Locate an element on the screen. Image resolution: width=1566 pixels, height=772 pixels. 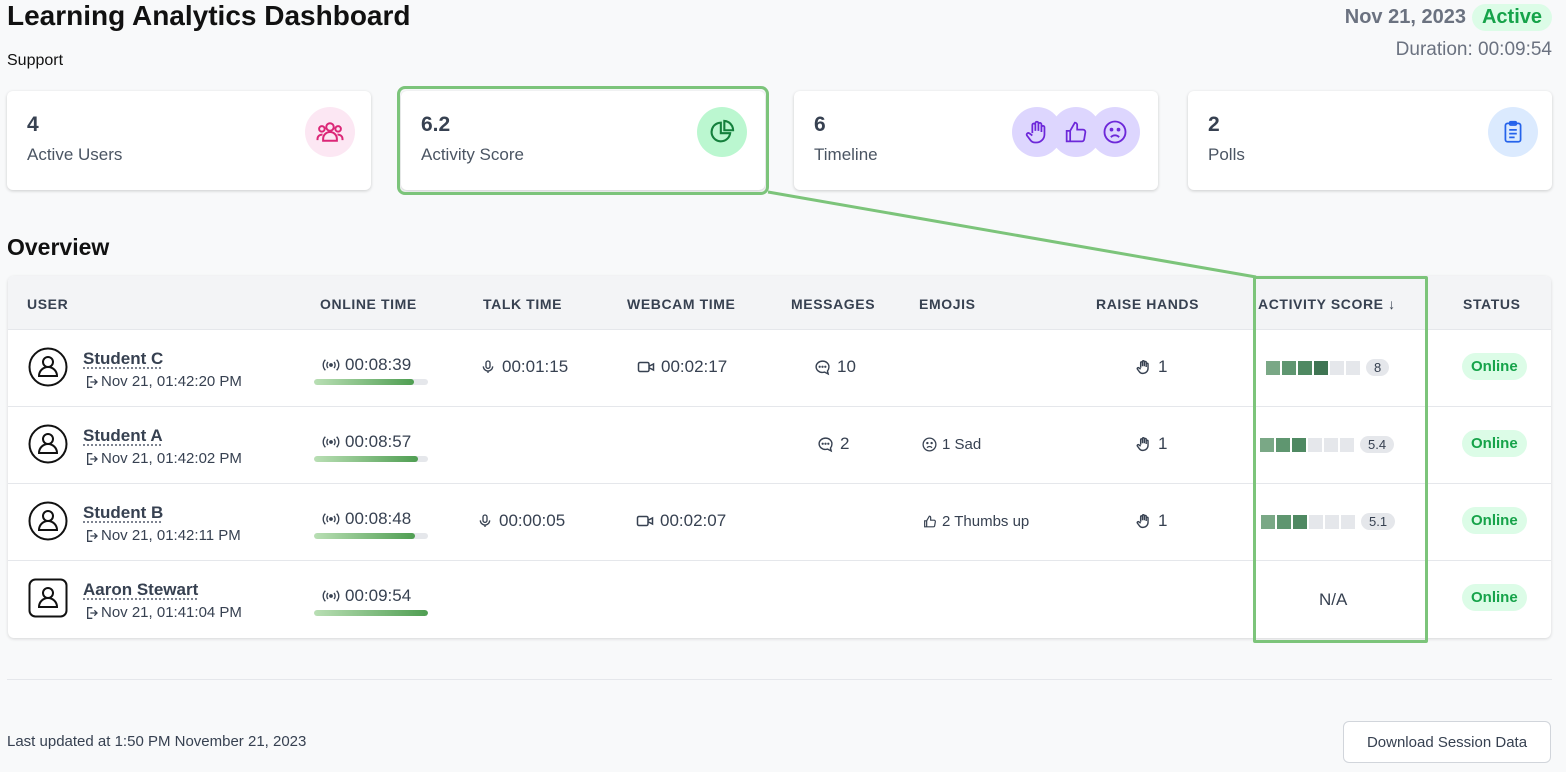
card-value: 2 is located at coordinates (1214, 124).